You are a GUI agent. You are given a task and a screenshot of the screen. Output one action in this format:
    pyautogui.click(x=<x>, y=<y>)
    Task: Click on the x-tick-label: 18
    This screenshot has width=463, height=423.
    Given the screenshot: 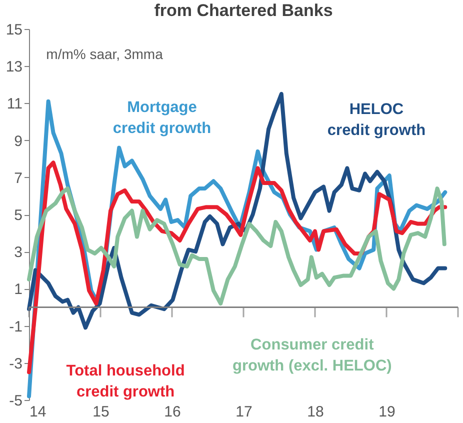 What is the action you would take?
    pyautogui.click(x=315, y=412)
    